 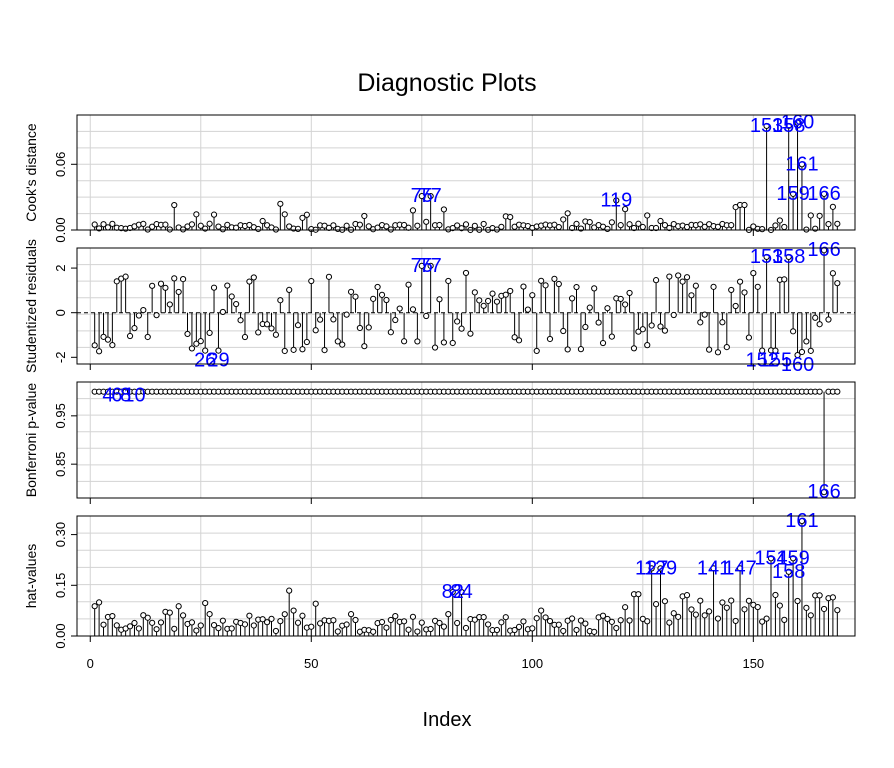 I want to click on point-label-26: 26, so click(x=205, y=361).